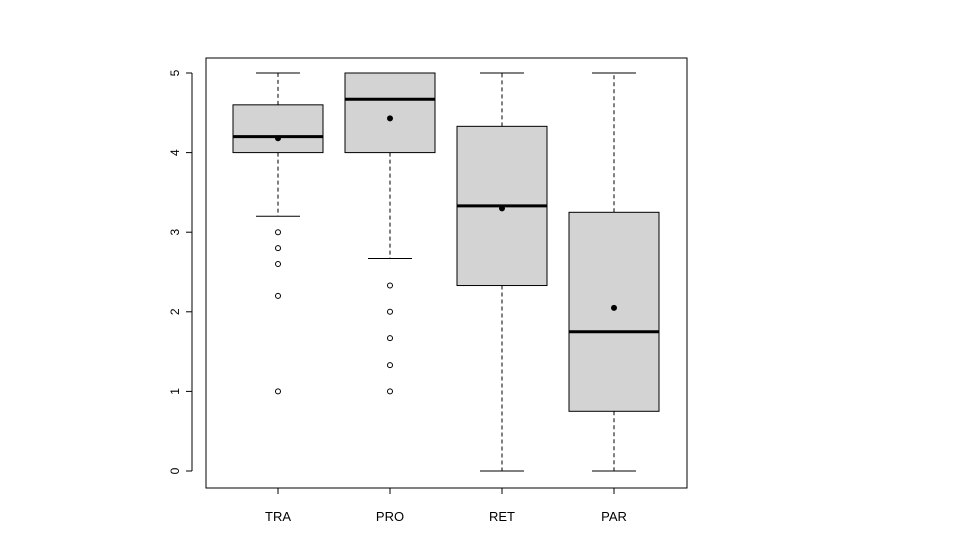 Image resolution: width=973 pixels, height=548 pixels. Describe the element at coordinates (390, 516) in the screenshot. I see `x-tick-label: PRO` at that location.